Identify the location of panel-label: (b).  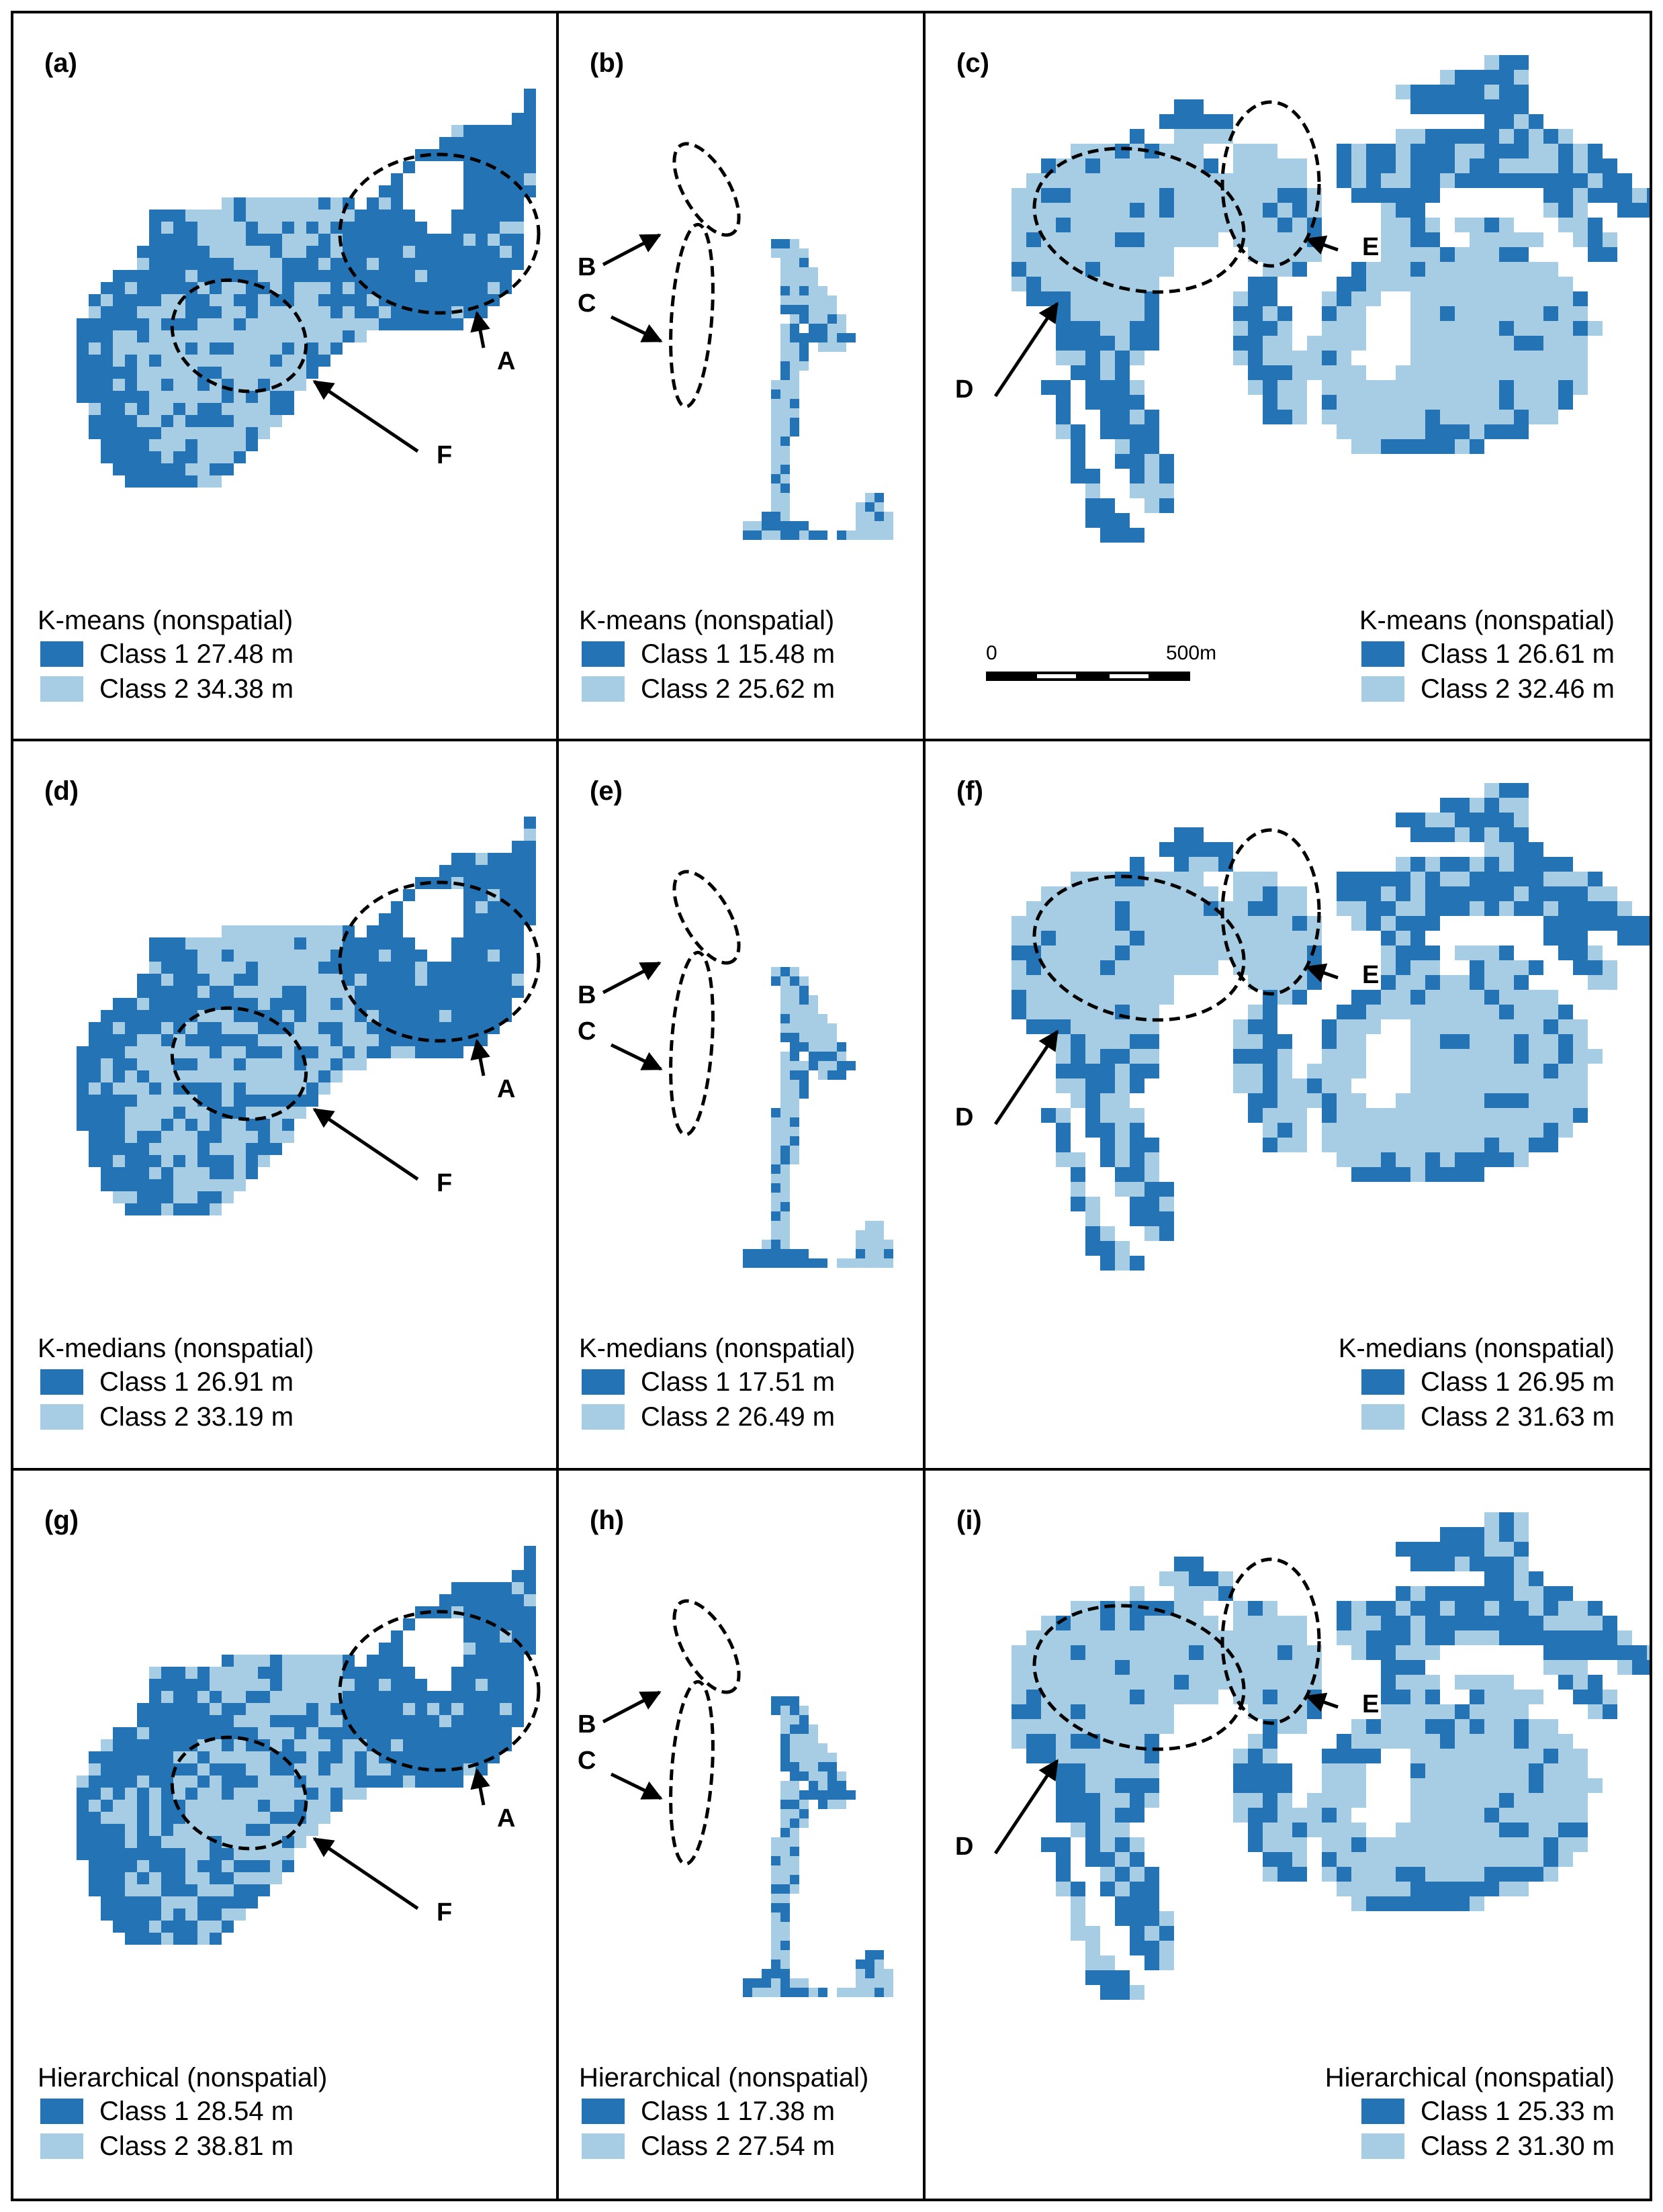
(607, 63).